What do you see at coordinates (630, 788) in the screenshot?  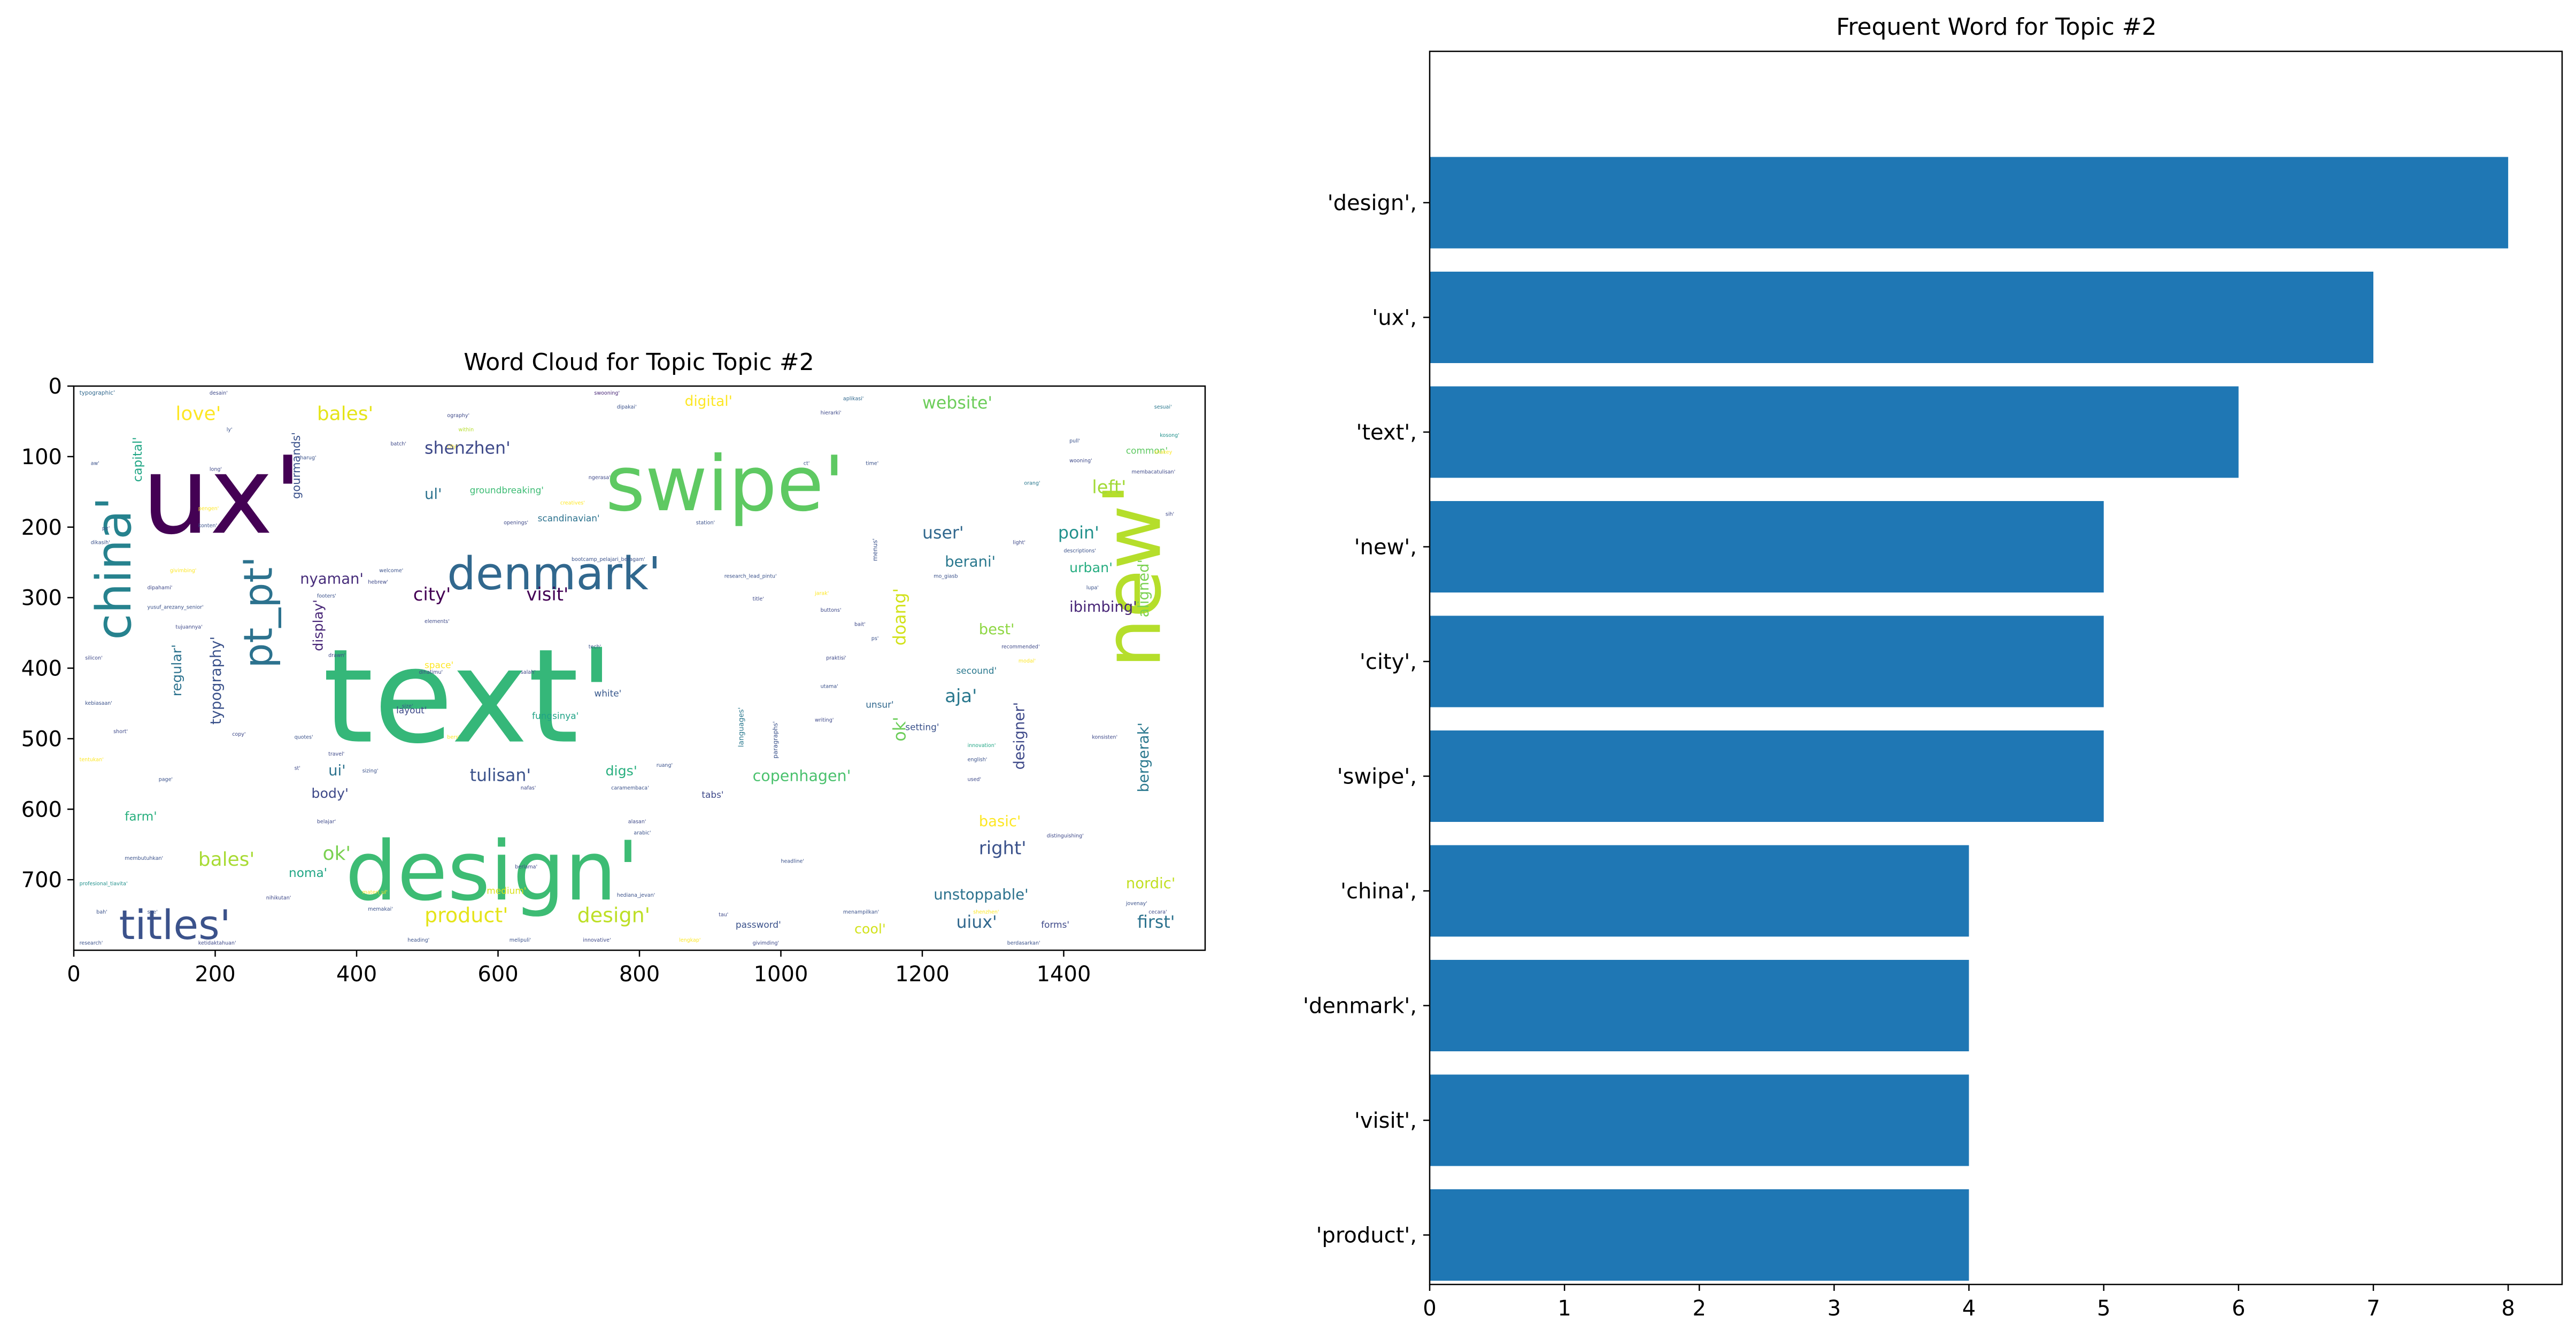 I see `cloud-word: caramembaca'` at bounding box center [630, 788].